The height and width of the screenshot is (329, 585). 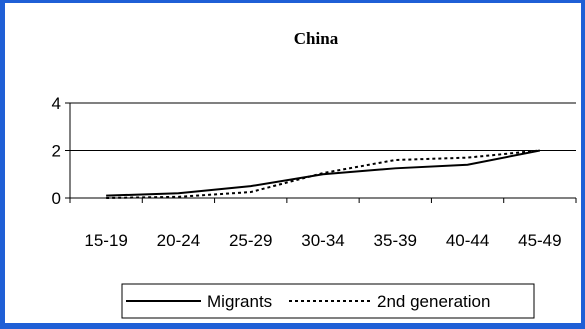 I want to click on chart-title: China, so click(x=316, y=38).